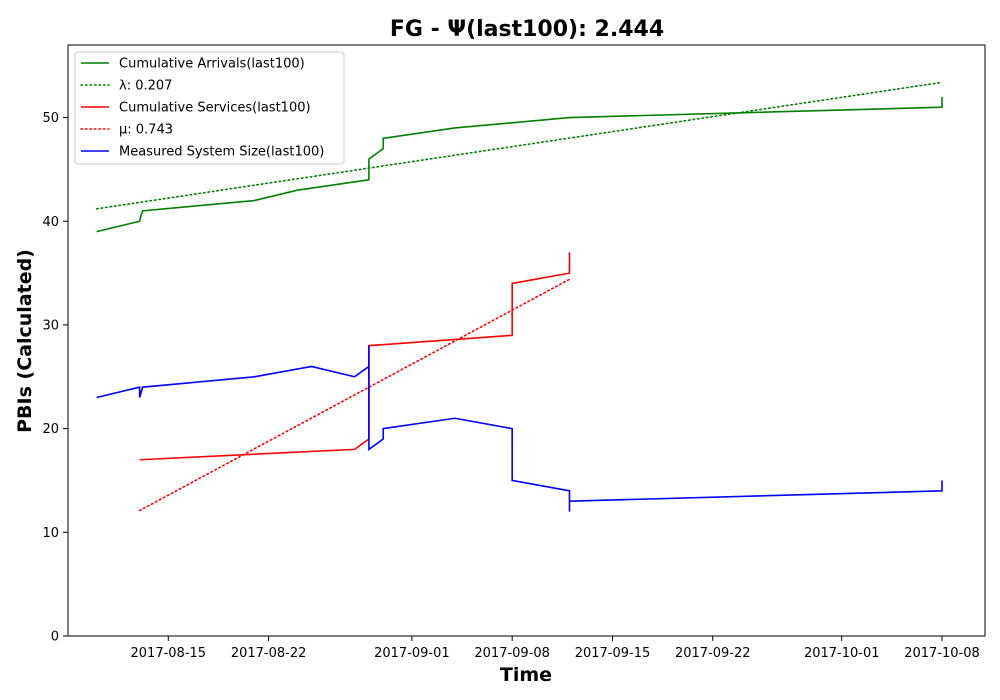 The image size is (1000, 700). I want to click on chart-title: FG - Ψ(last100): 2.444, so click(527, 29).